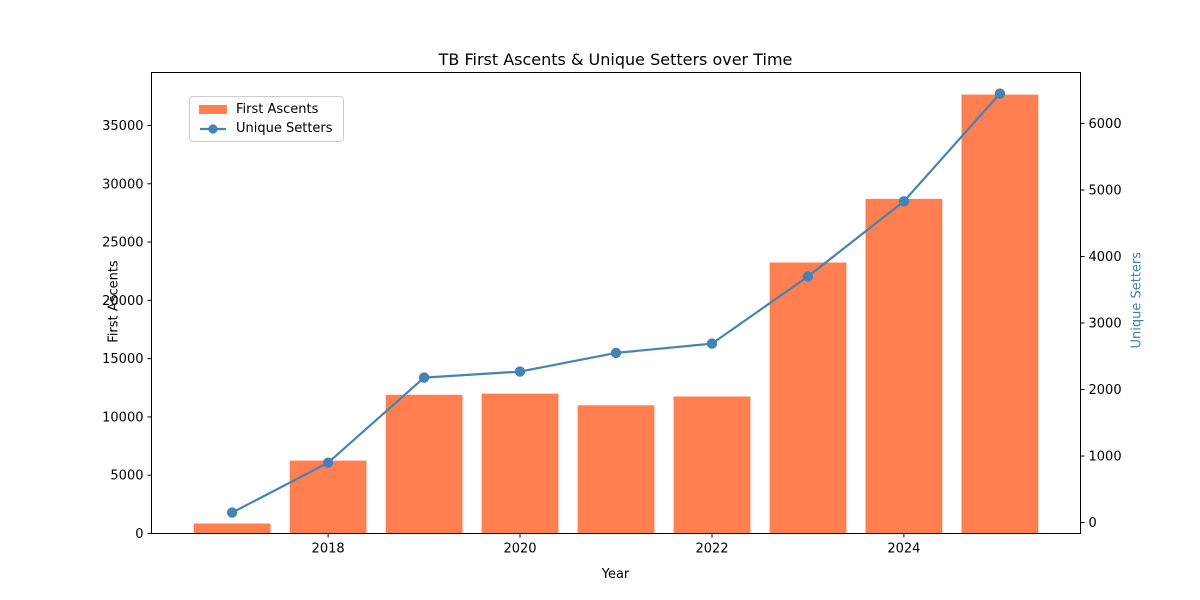 This screenshot has width=1200, height=600. Describe the element at coordinates (615, 574) in the screenshot. I see `x-axis-label: Year` at that location.